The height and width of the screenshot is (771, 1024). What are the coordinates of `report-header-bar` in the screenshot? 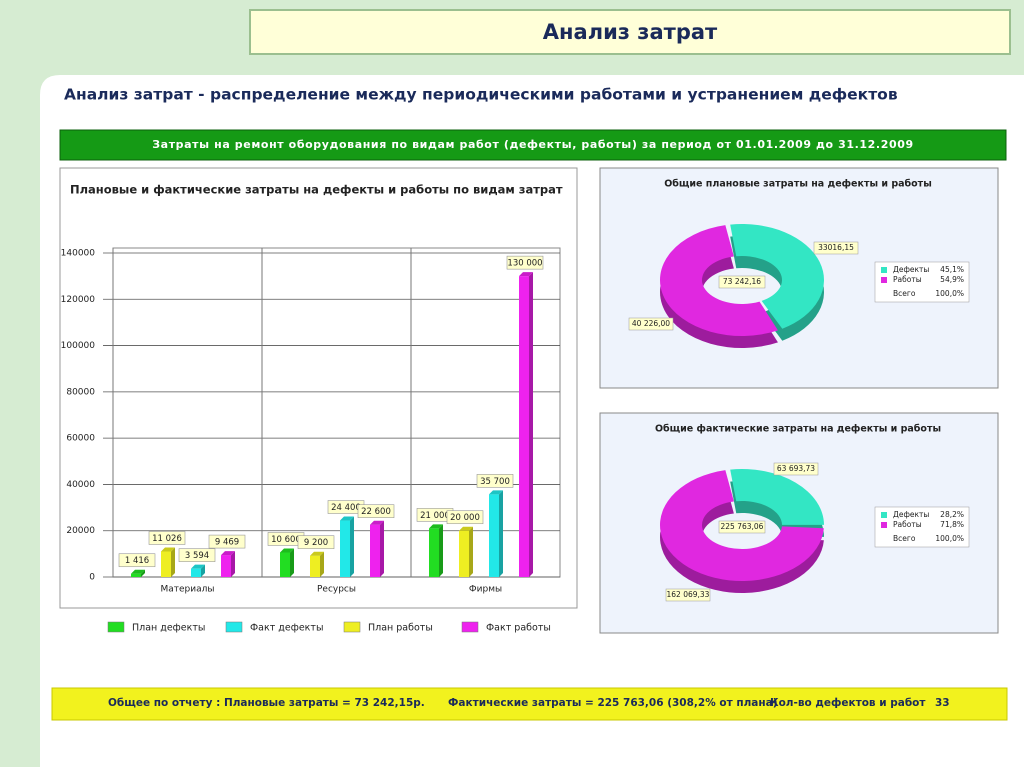 It's located at (533, 145).